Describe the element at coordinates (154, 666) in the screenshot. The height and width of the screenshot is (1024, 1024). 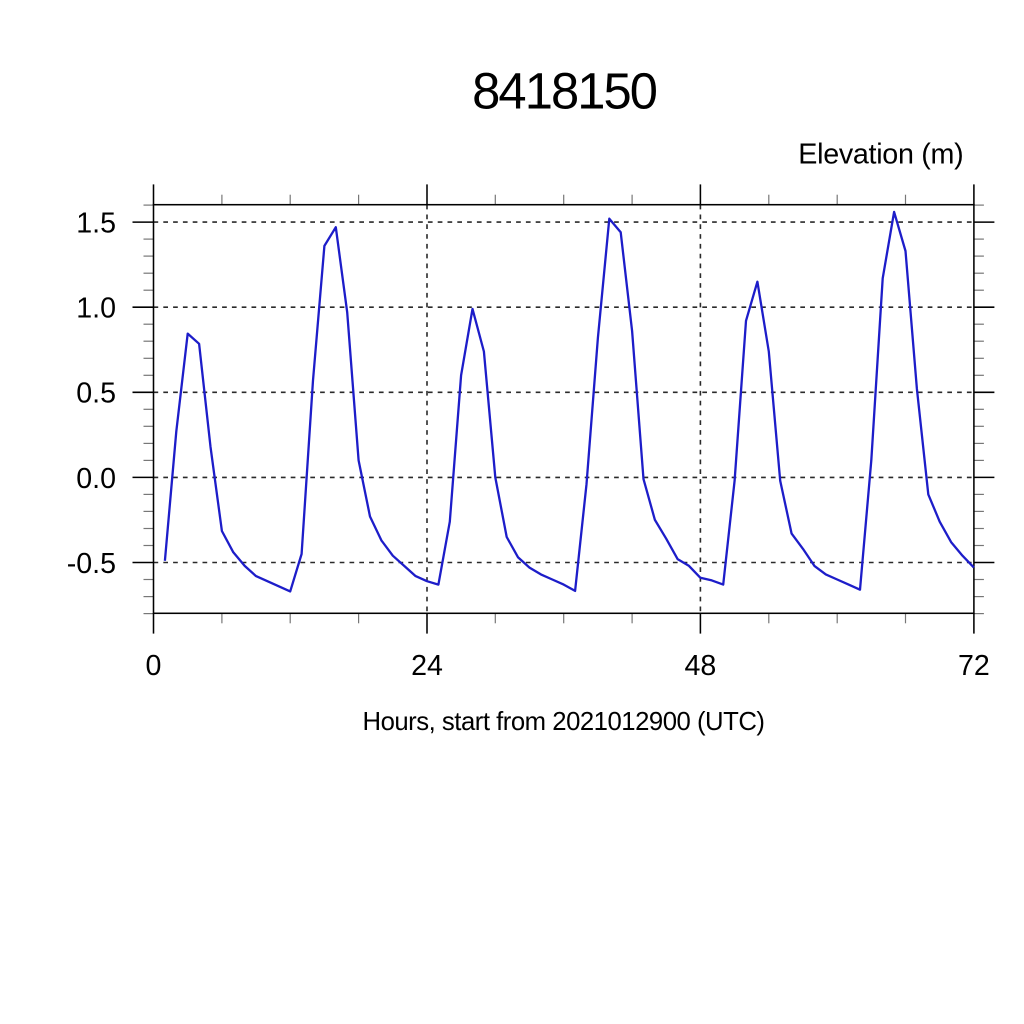
I see `svg-text: 0` at that location.